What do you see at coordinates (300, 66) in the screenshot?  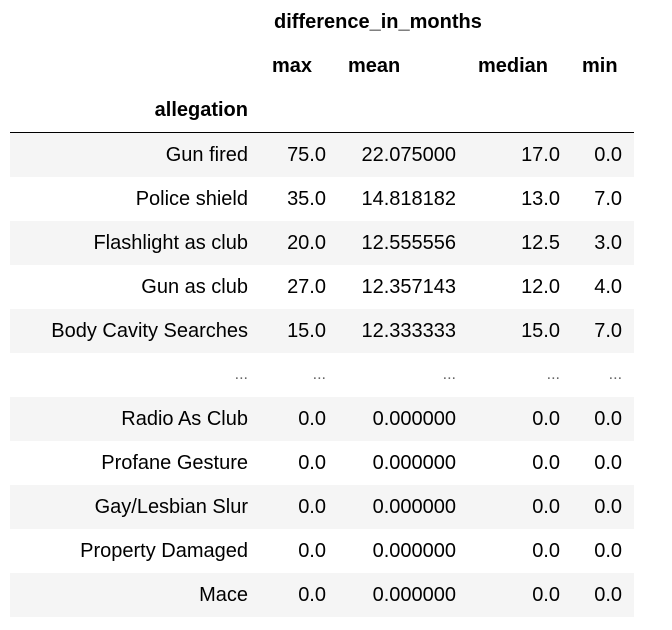 I see `column-header-max: max` at bounding box center [300, 66].